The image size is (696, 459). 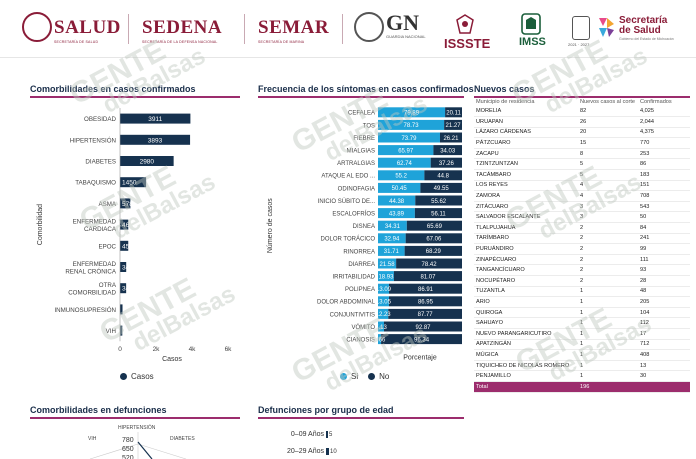 What do you see at coordinates (193, 349) in the screenshot?
I see `x-tick-label: 4k` at bounding box center [193, 349].